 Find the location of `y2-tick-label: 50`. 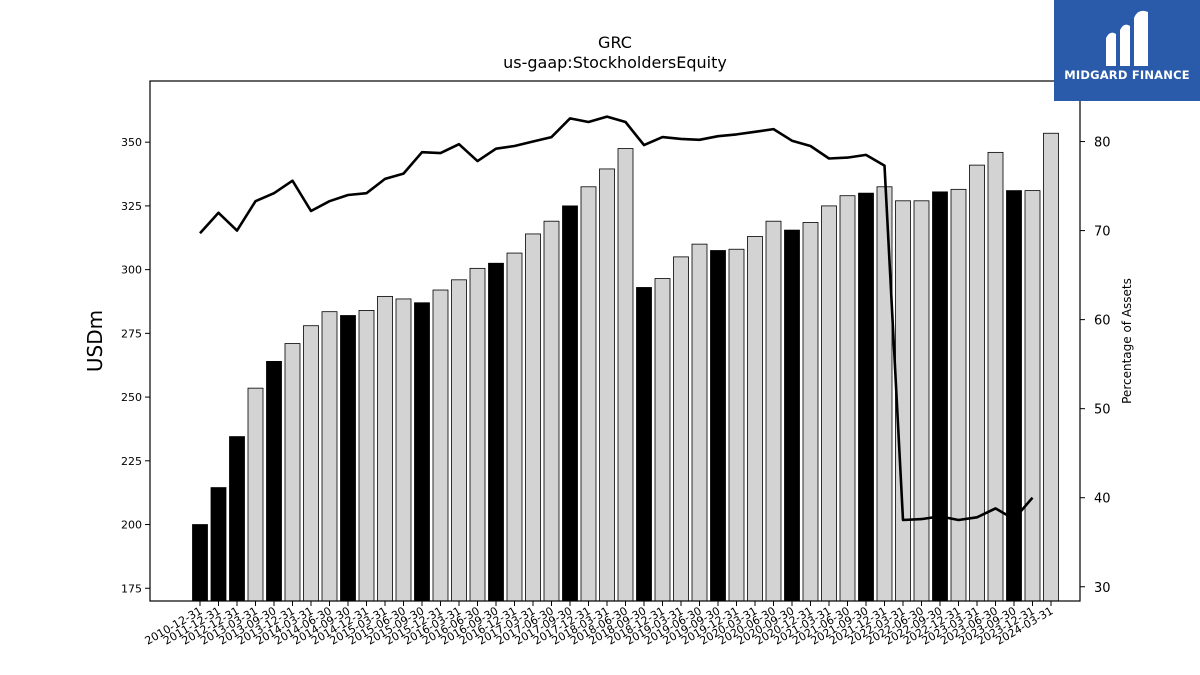

y2-tick-label: 50 is located at coordinates (1102, 410).